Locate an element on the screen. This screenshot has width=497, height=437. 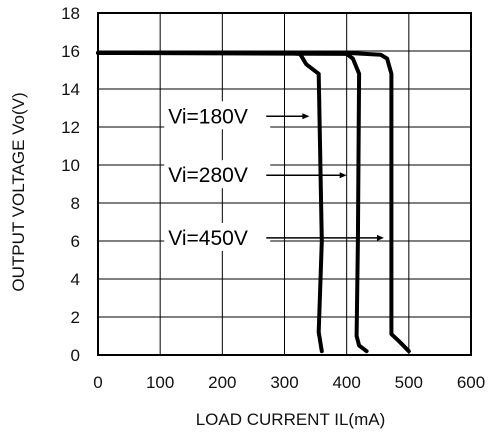
y-tick-label: 6 is located at coordinates (75, 241).